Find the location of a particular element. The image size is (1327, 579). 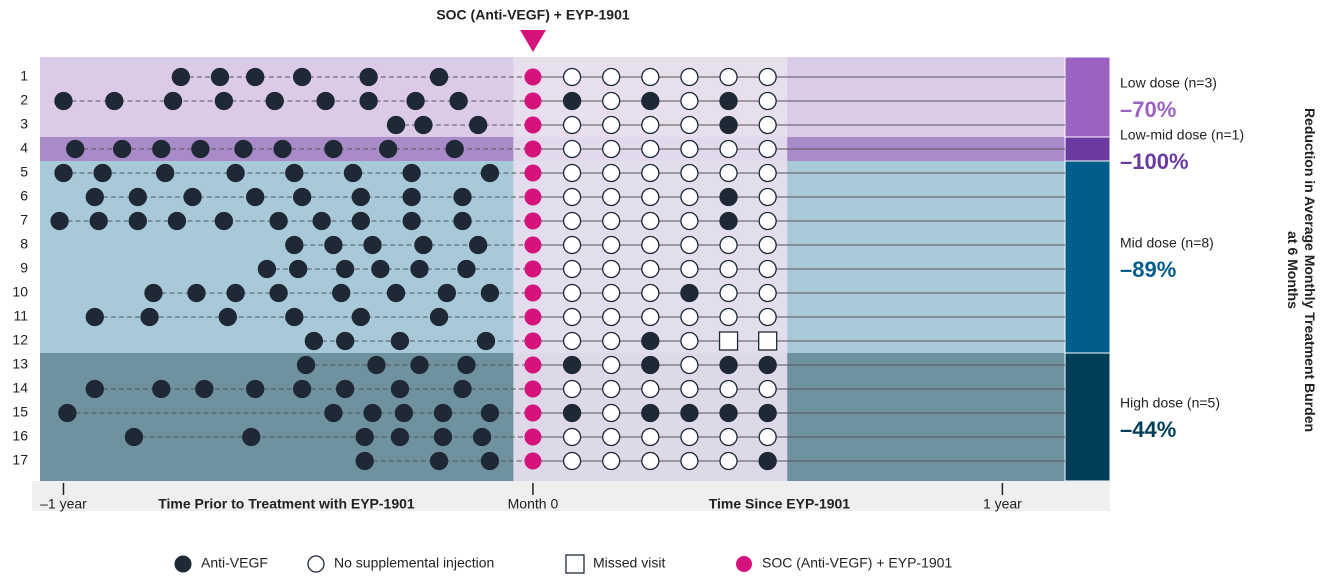

legend-label: Anti-VEGF is located at coordinates (234, 563).